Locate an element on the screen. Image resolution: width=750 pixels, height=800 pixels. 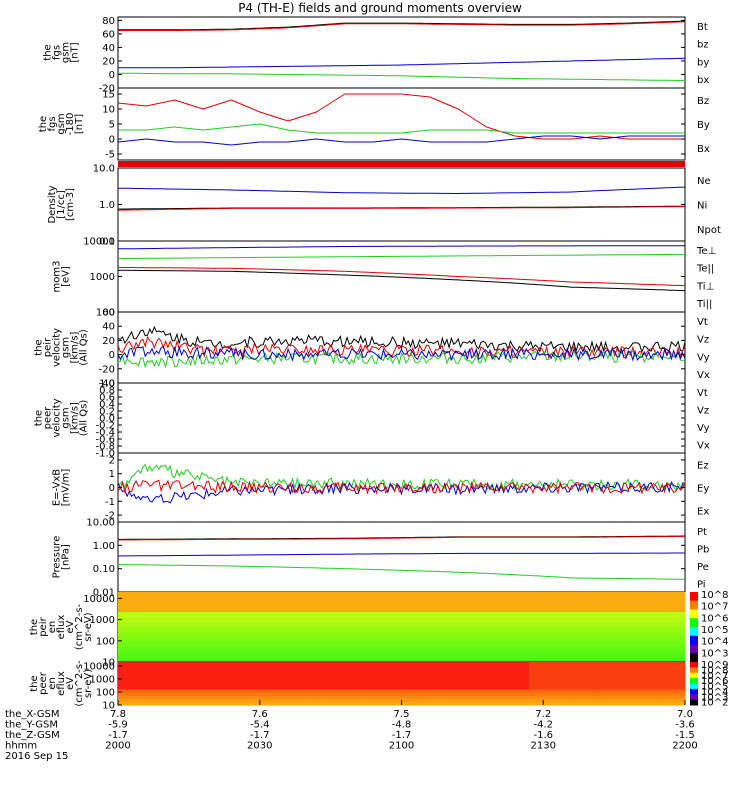
x-row-label: the_X-GSM is located at coordinates (32, 714).